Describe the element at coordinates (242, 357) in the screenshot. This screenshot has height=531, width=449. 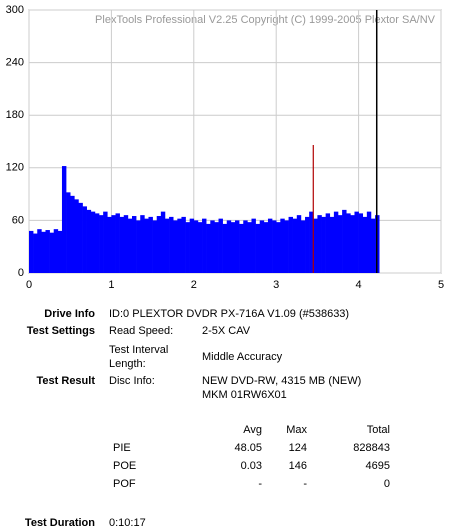
I see `value: Middle Accuracy` at that location.